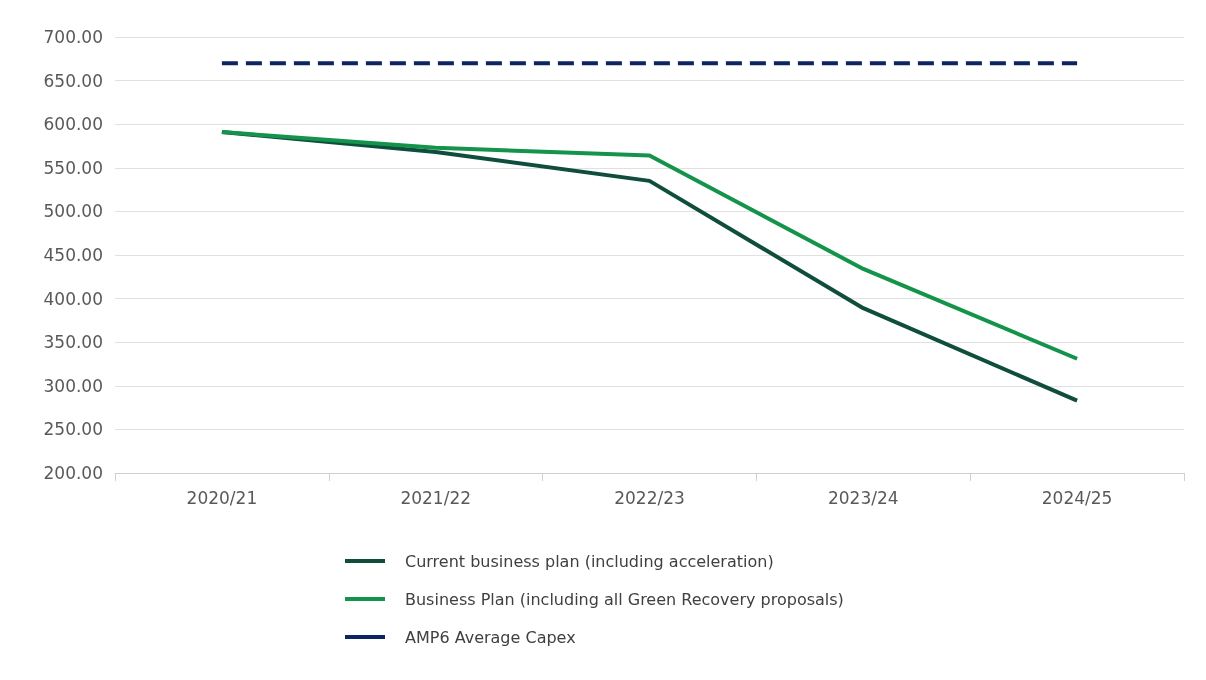  What do you see at coordinates (589, 561) in the screenshot?
I see `legend-label: Current business plan (including acceleration)` at bounding box center [589, 561].